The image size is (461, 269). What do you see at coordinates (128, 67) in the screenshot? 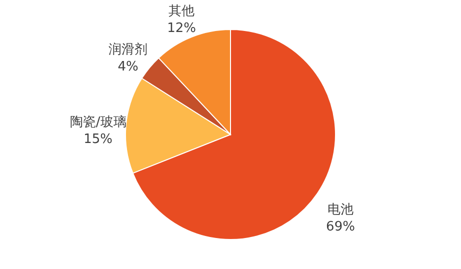
I see `data-label: 4%` at bounding box center [128, 67].